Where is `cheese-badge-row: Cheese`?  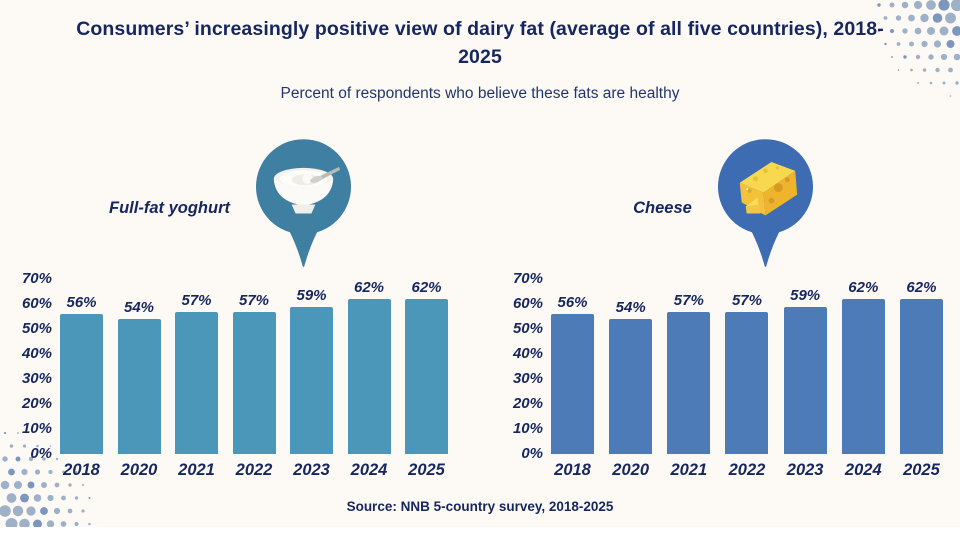
cheese-badge-row: Cheese is located at coordinates (724, 208).